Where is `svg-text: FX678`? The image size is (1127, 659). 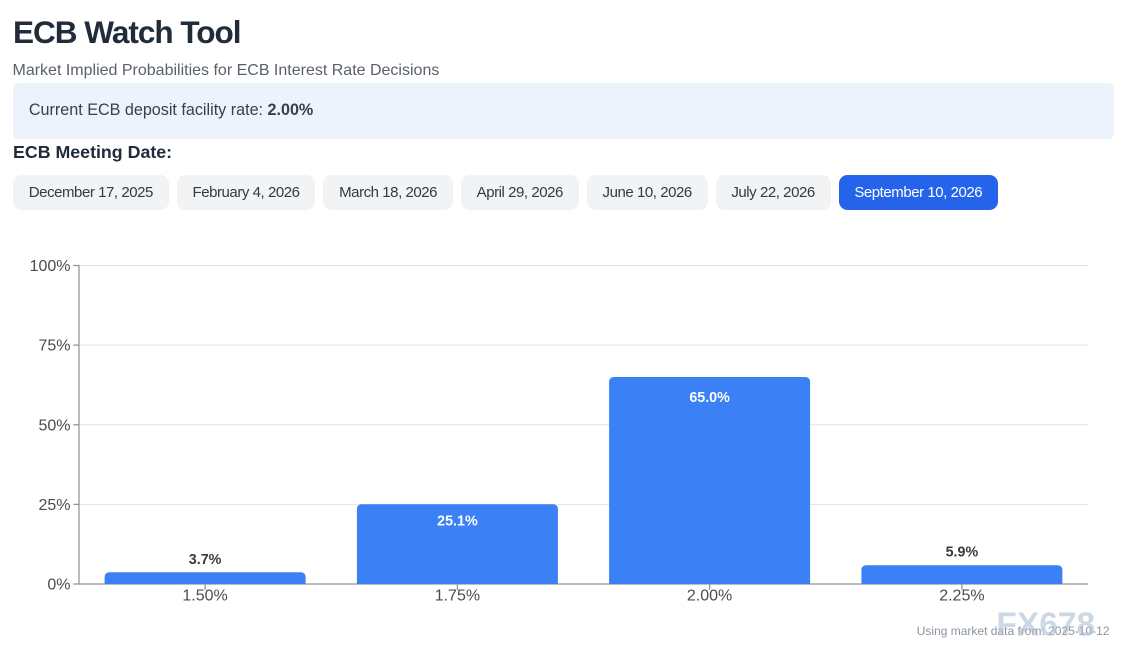
svg-text: FX678 is located at coordinates (1045, 624).